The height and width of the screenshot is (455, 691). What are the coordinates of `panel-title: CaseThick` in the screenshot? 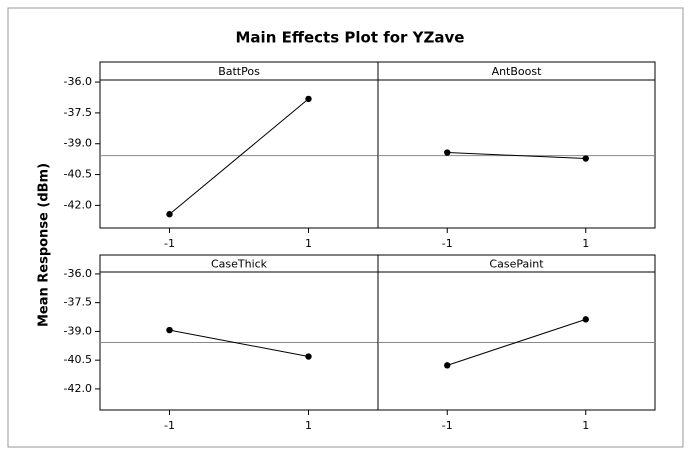 It's located at (239, 264).